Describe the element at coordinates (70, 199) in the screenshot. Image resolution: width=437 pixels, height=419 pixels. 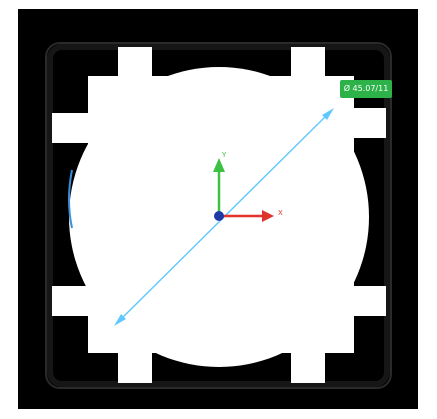
I see `disk-edge-tint` at that location.